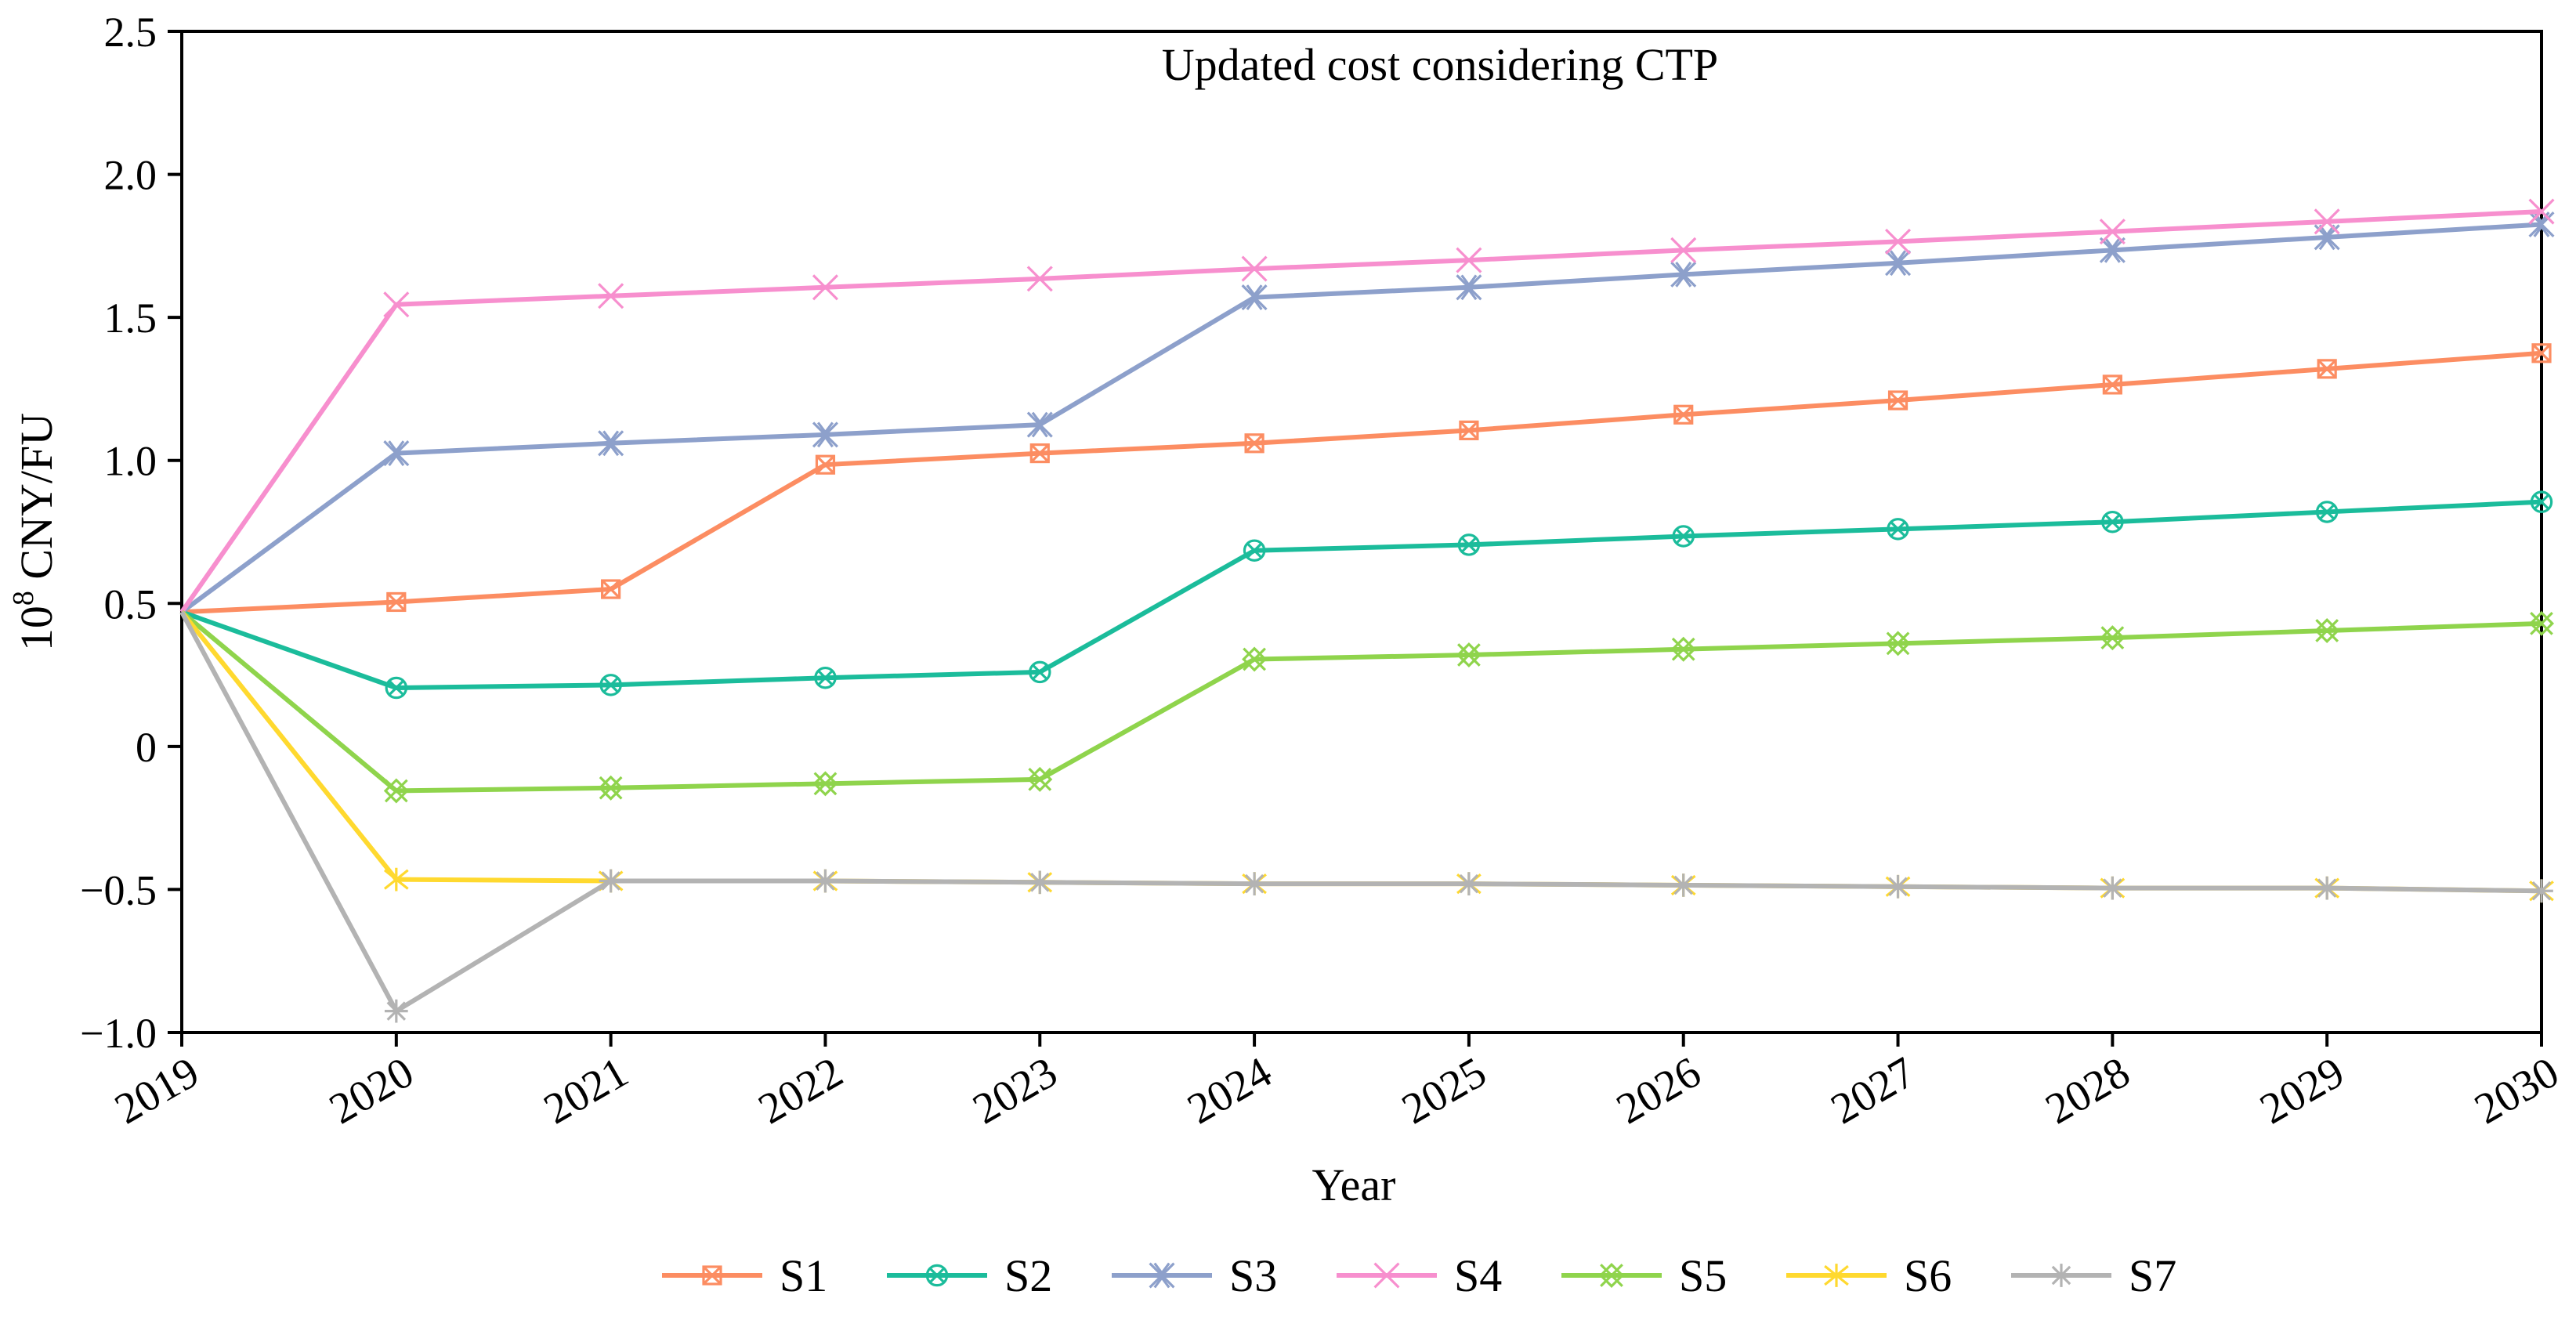  Describe the element at coordinates (2093, 1276) in the screenshot. I see `legend-item-s7: S7` at that location.